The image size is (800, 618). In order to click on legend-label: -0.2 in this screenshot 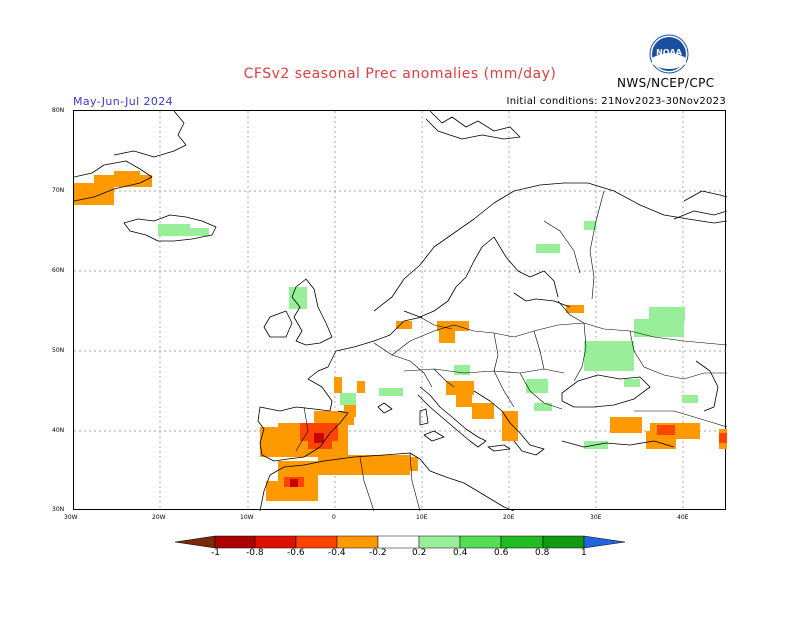, I will do `click(378, 553)`.